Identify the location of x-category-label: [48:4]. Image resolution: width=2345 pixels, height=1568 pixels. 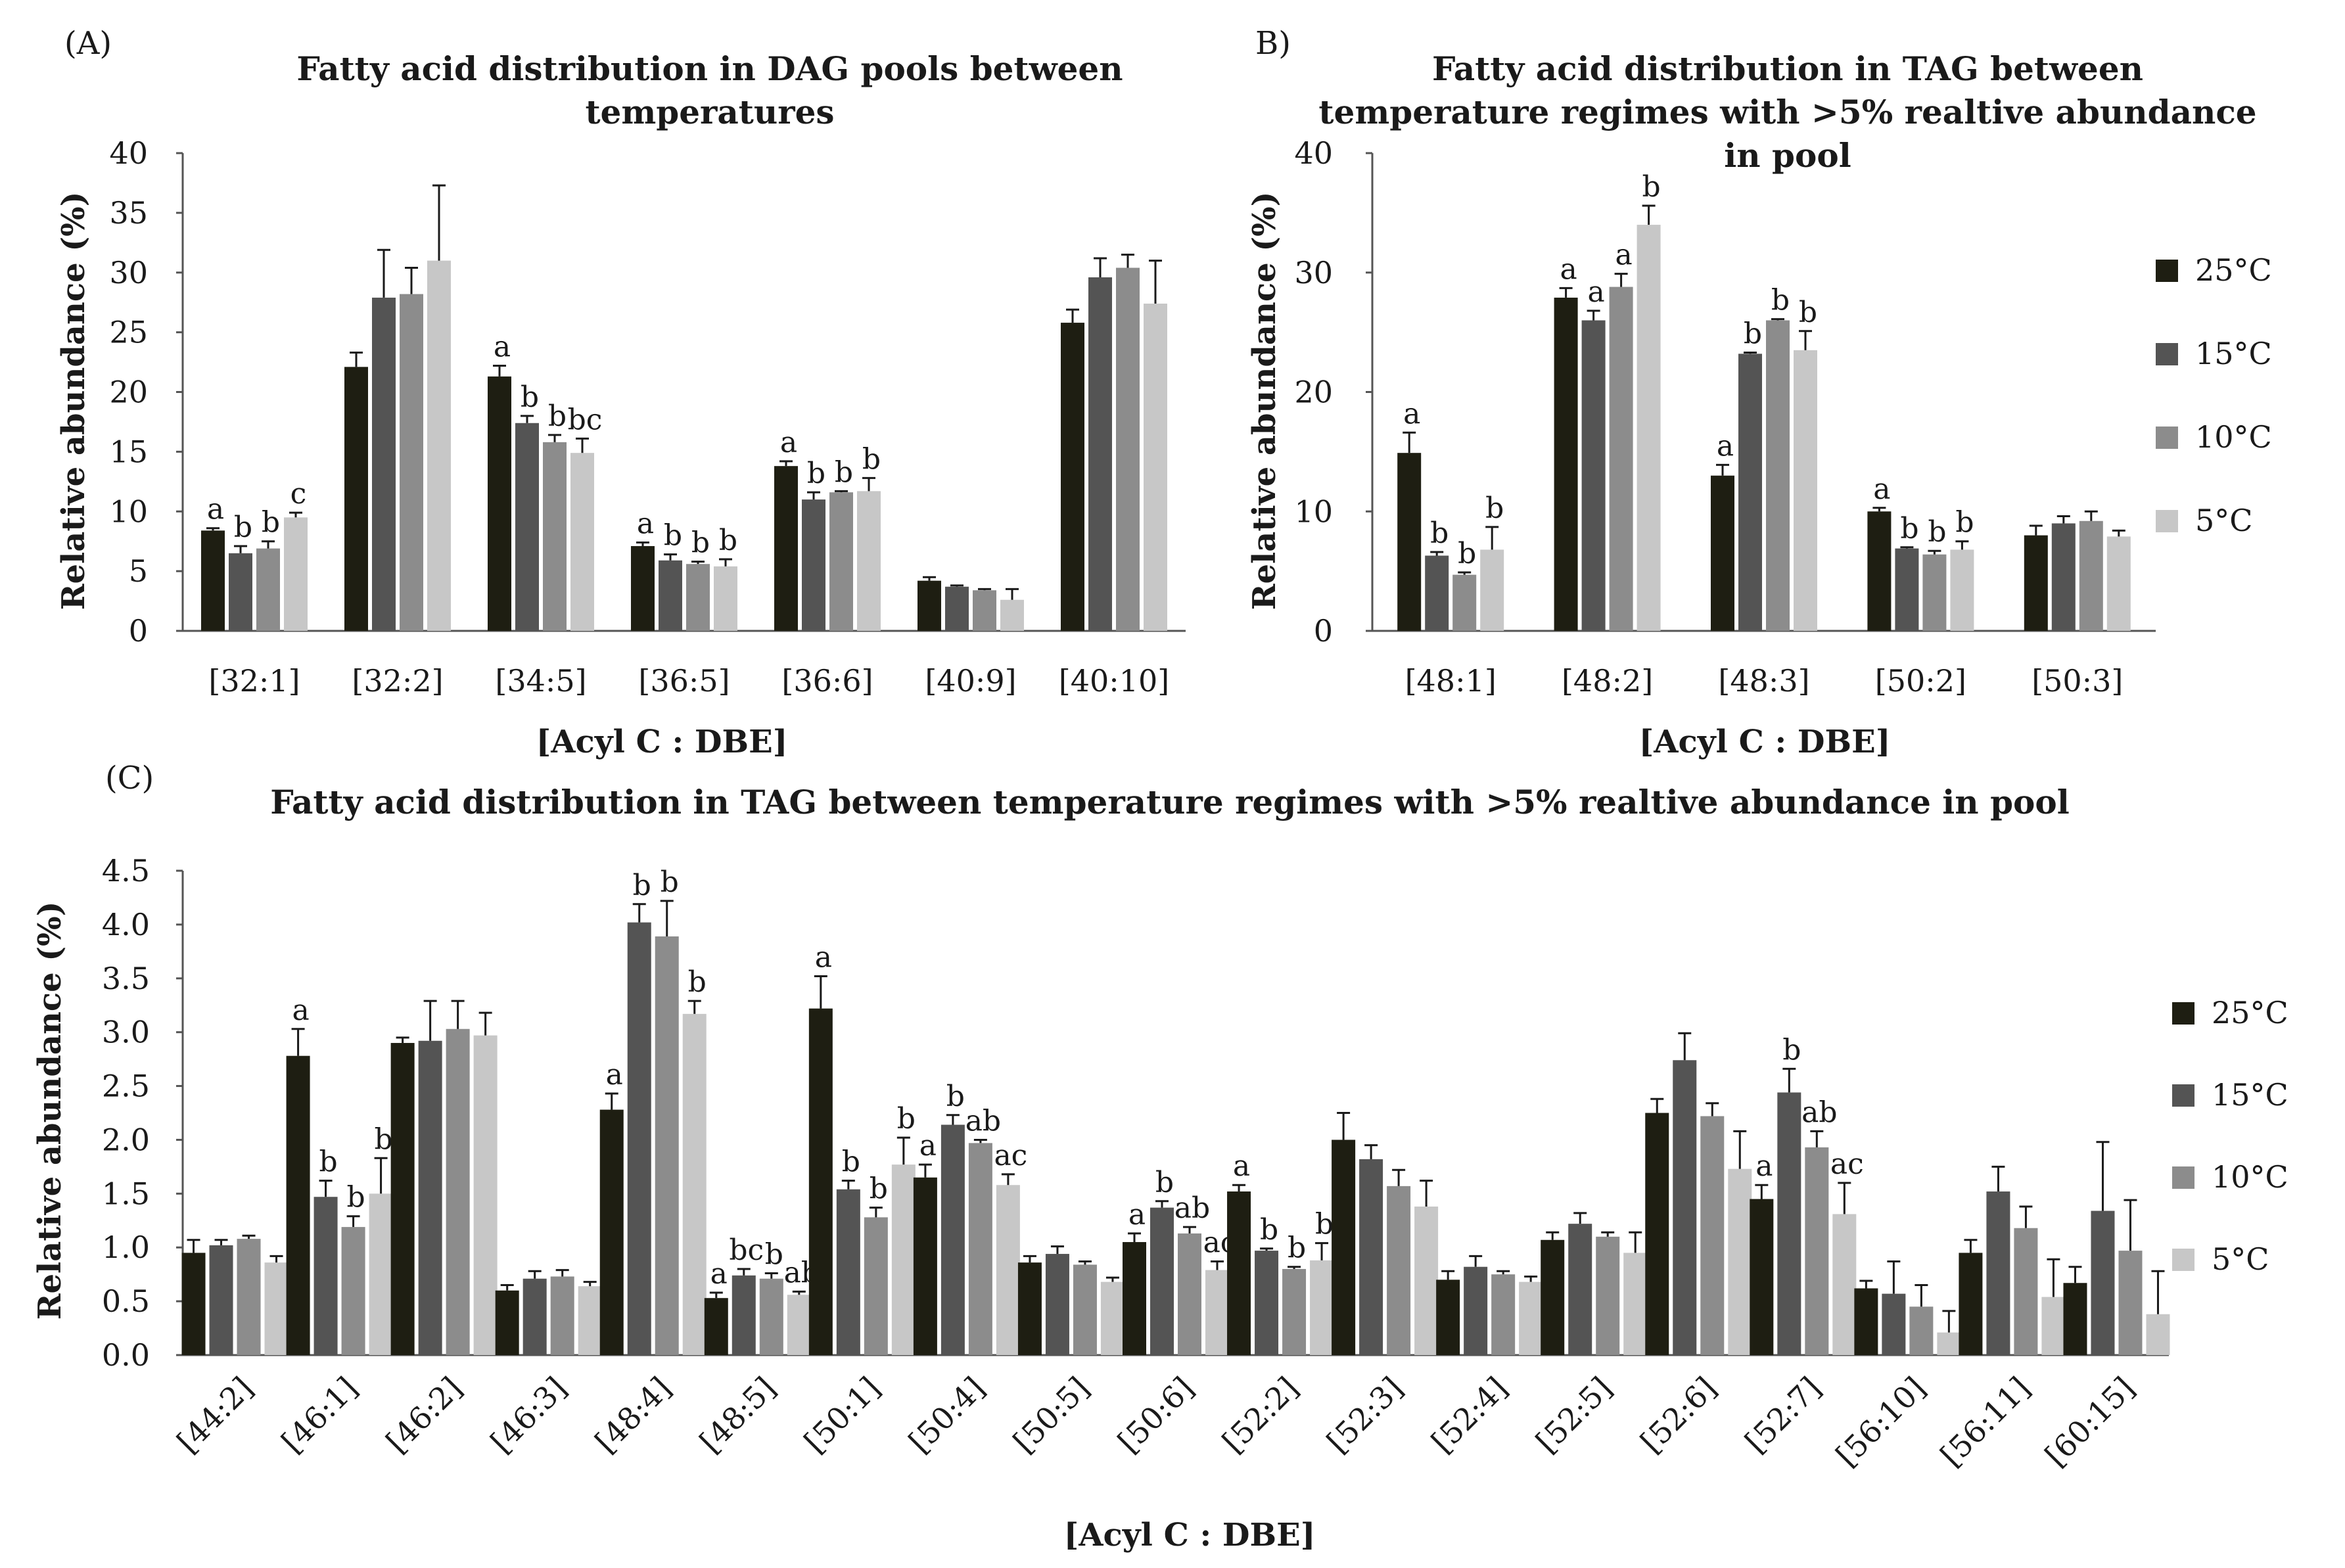
(633, 1415).